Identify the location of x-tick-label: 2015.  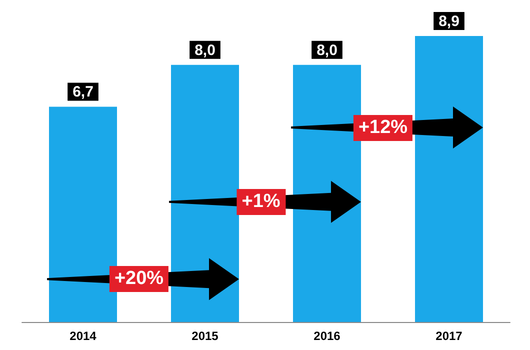
(205, 336).